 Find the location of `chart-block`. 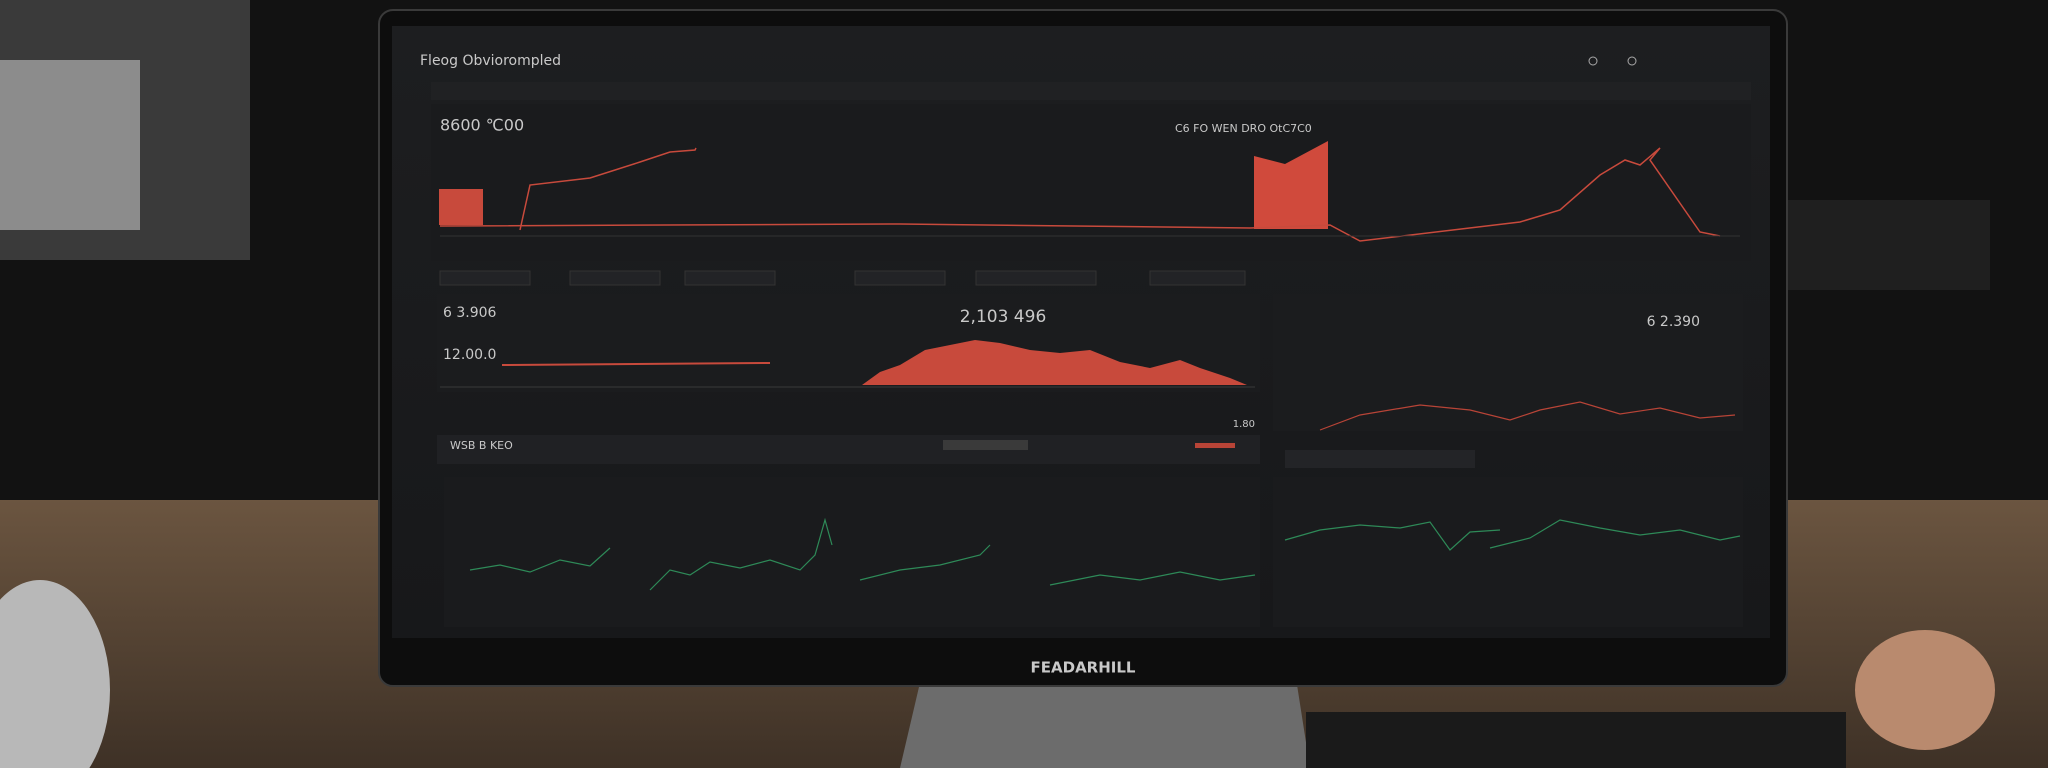

chart-block is located at coordinates (1291, 185).